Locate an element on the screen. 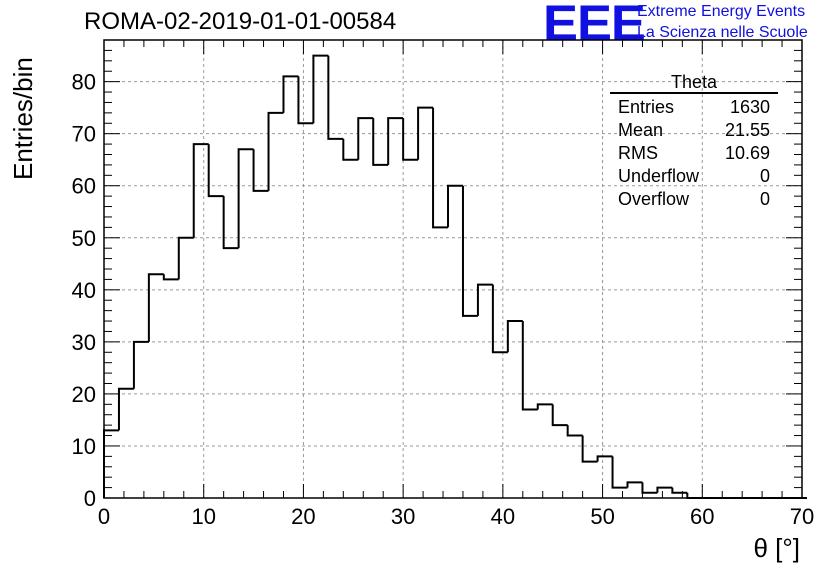  org-name-line-1: Extreme Energy Events is located at coordinates (721, 11).